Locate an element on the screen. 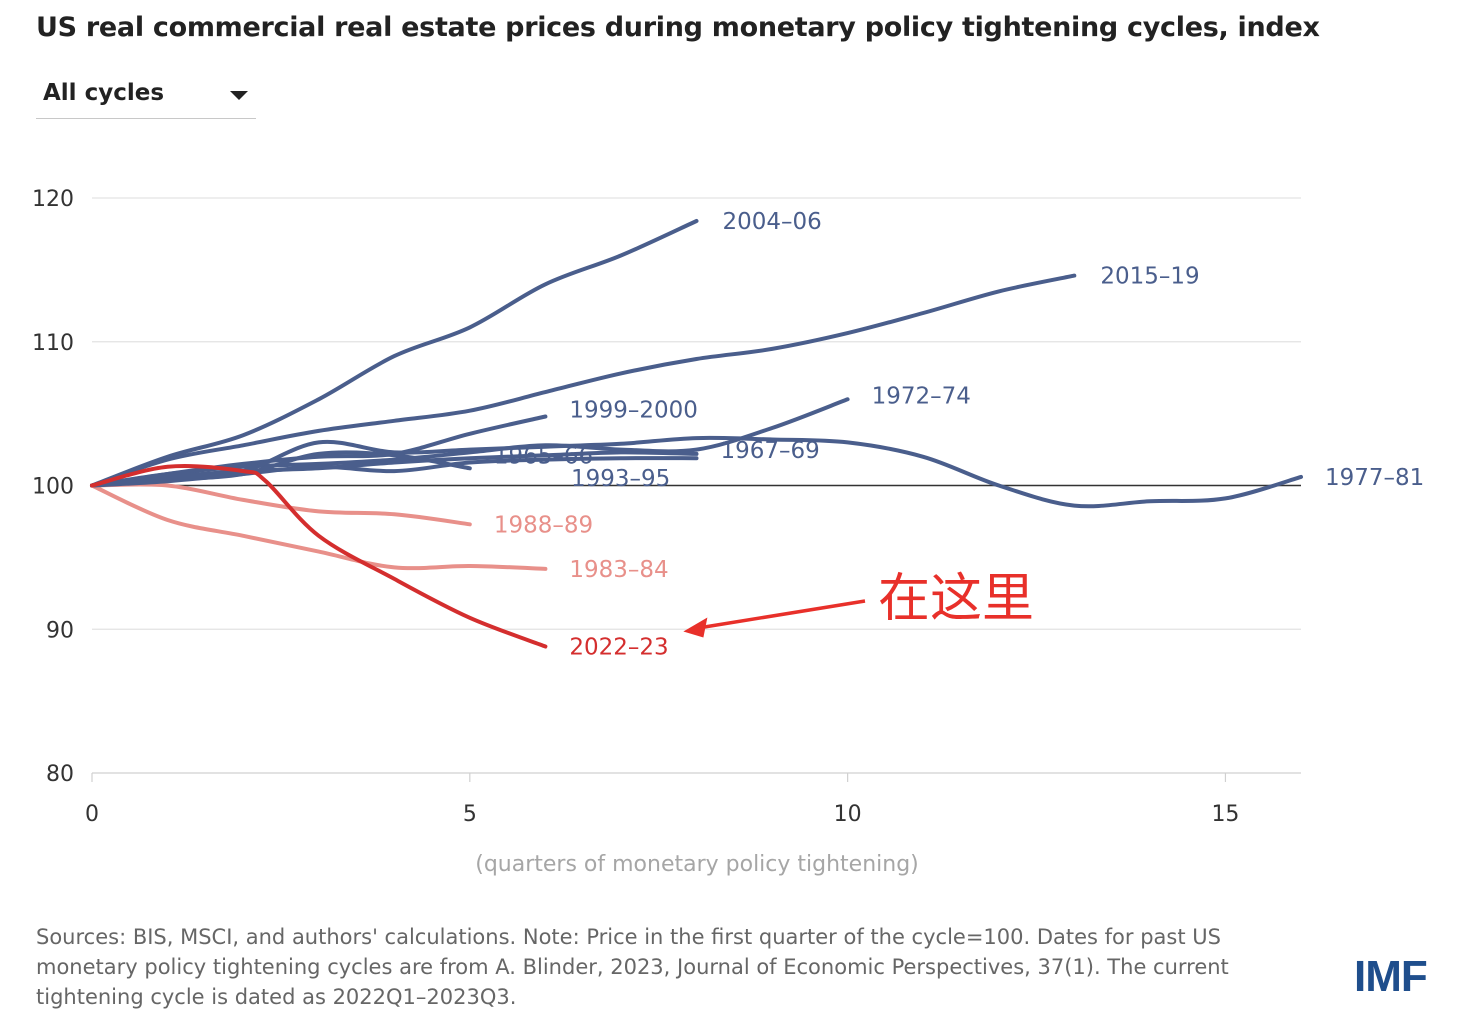 This screenshot has height=1014, width=1469. series-label: 1972–74 is located at coordinates (921, 396).